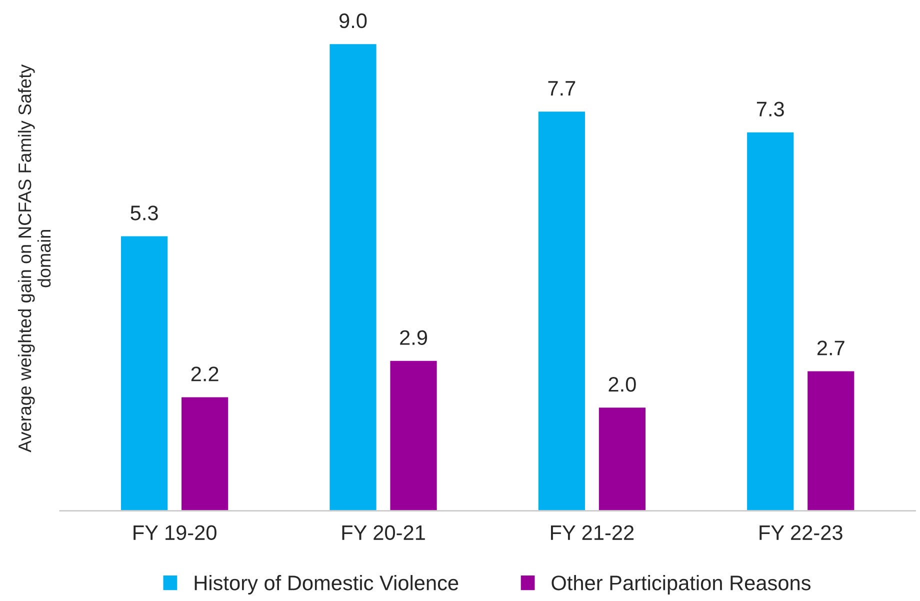  Describe the element at coordinates (144, 213) in the screenshot. I see `data-label: 5.3` at that location.